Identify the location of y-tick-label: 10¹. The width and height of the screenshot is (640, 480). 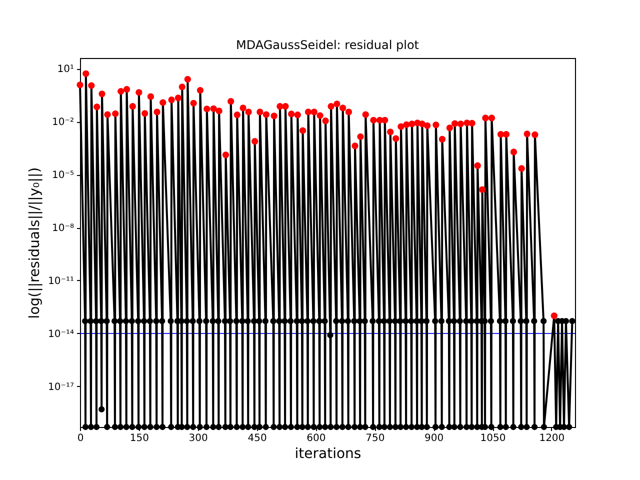
(65, 70).